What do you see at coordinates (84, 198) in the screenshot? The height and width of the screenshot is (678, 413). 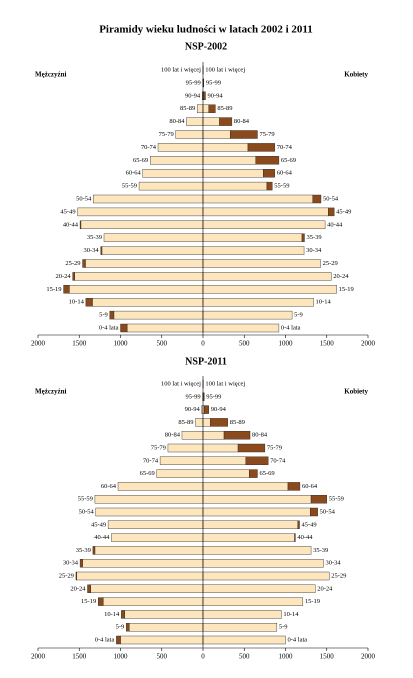 I see `age-label: 50-54` at bounding box center [84, 198].